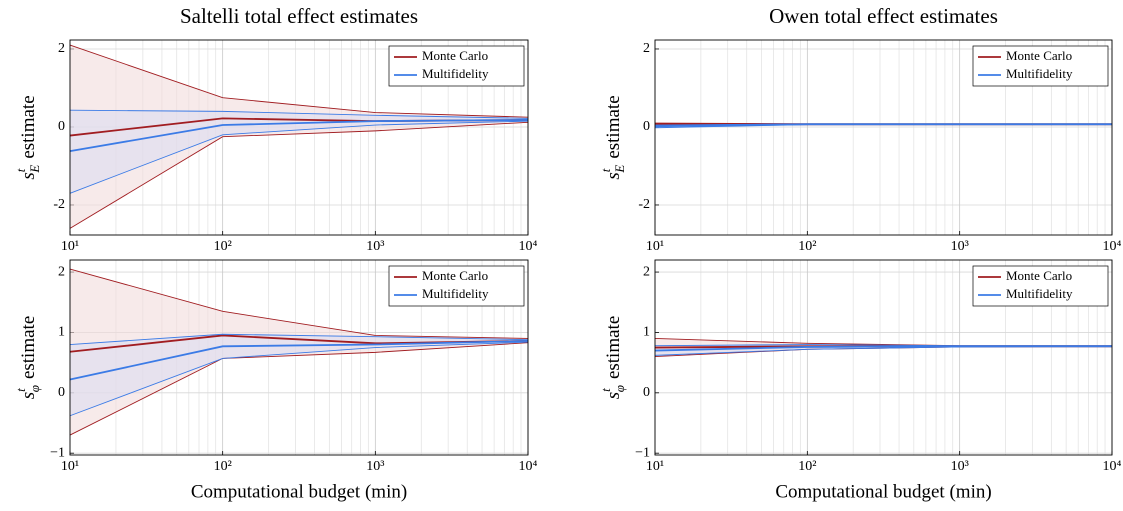 The image size is (1123, 511). What do you see at coordinates (299, 16) in the screenshot?
I see `chart-title: Saltelli total effect estimates` at bounding box center [299, 16].